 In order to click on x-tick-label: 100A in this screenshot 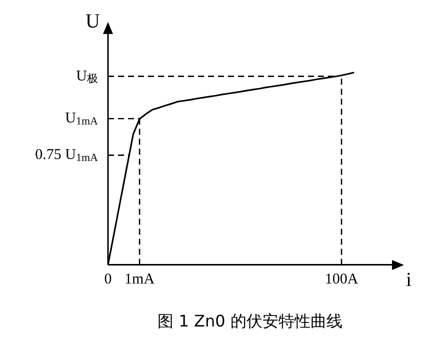, I will do `click(341, 280)`.